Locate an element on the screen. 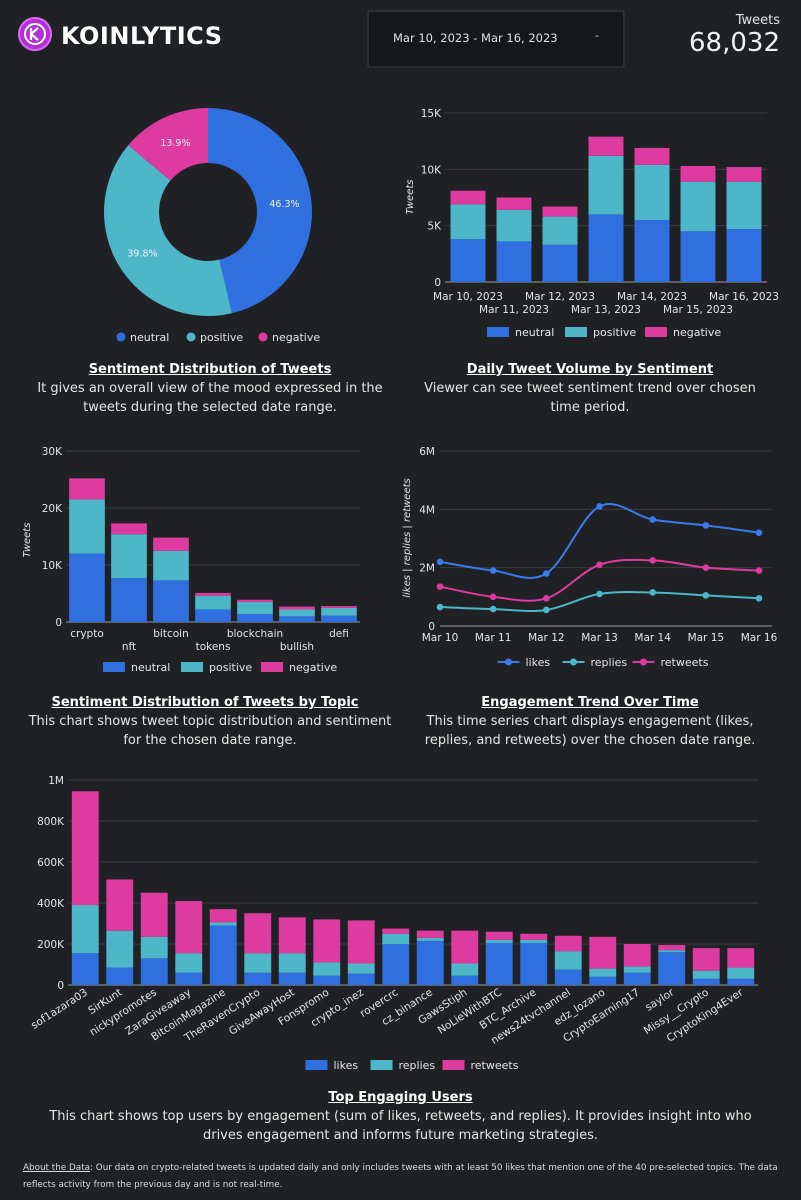  engagement-x-tick: Mar 15 is located at coordinates (706, 638).